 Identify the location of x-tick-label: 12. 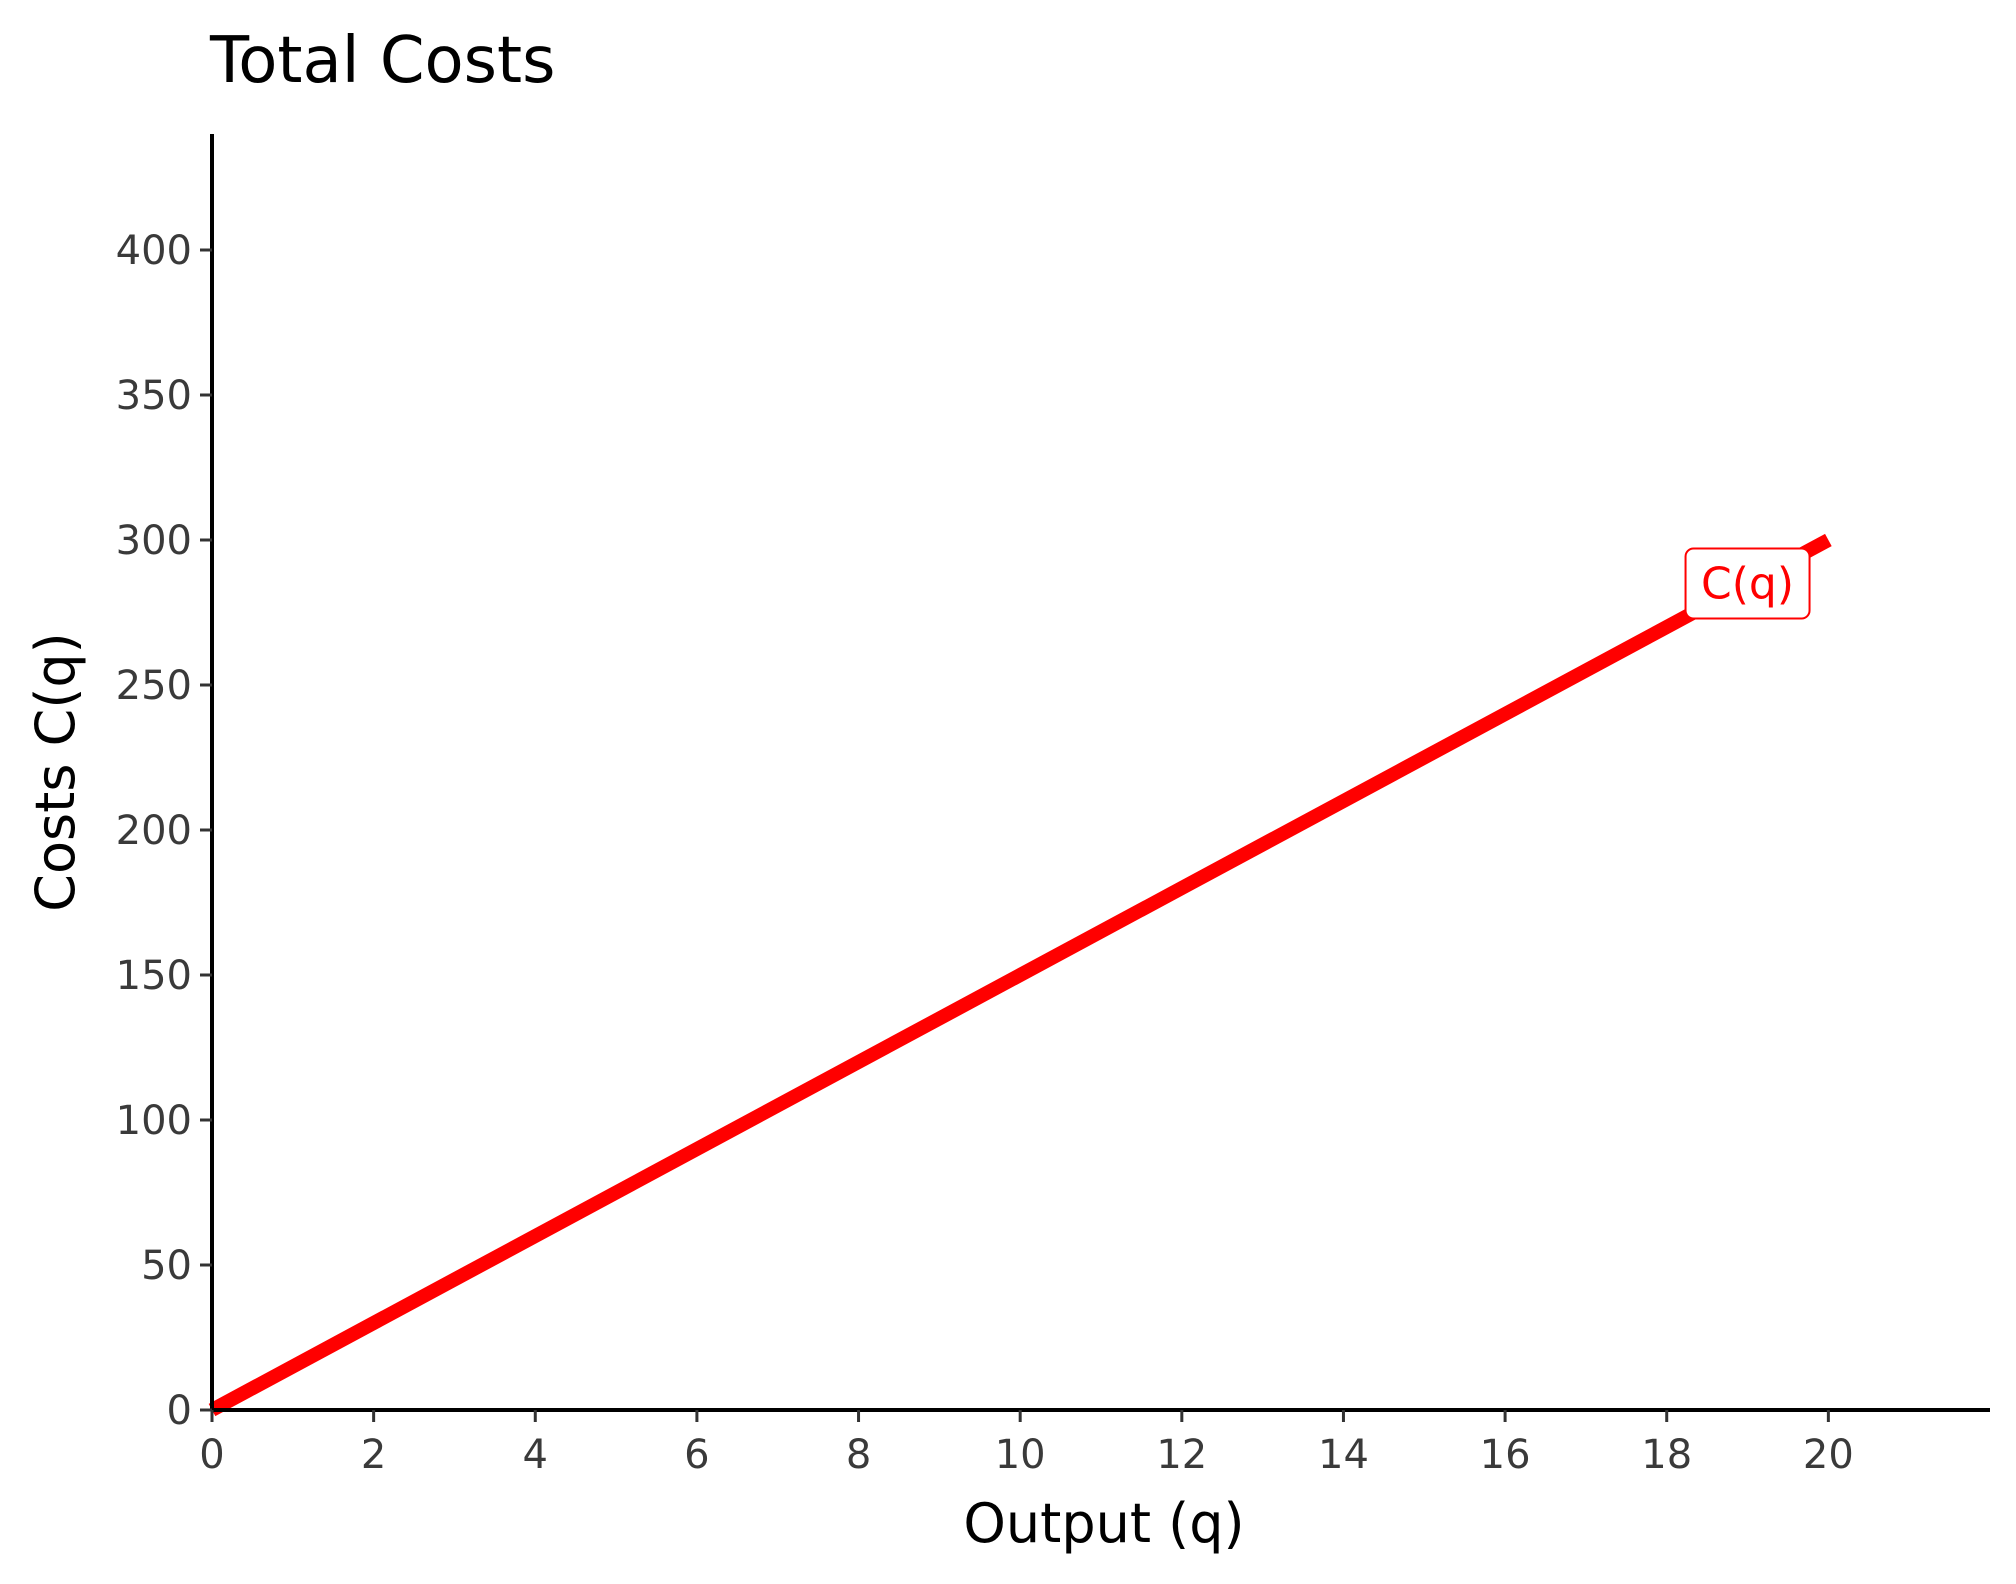
(1181, 1455).